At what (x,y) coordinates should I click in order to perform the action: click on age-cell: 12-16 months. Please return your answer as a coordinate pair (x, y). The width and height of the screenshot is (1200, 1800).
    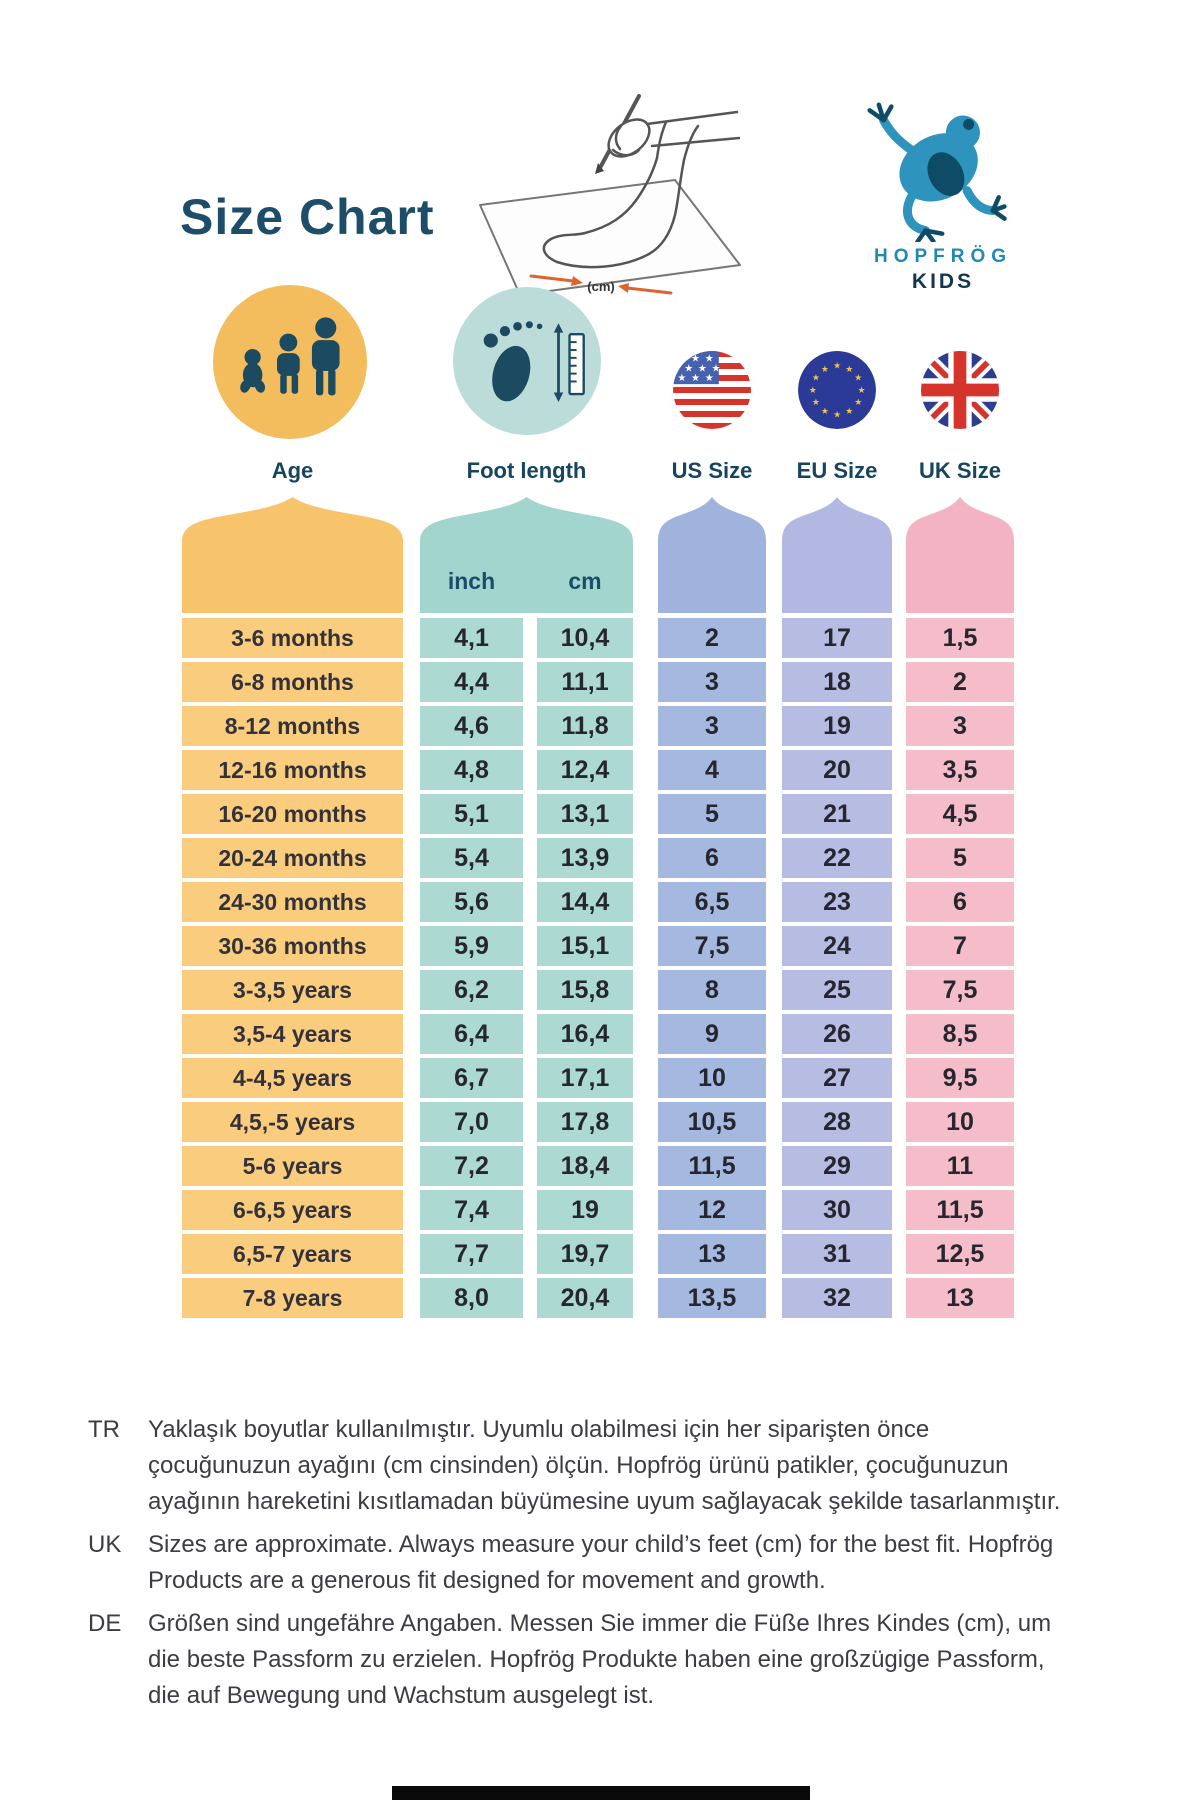
    Looking at the image, I should click on (292, 770).